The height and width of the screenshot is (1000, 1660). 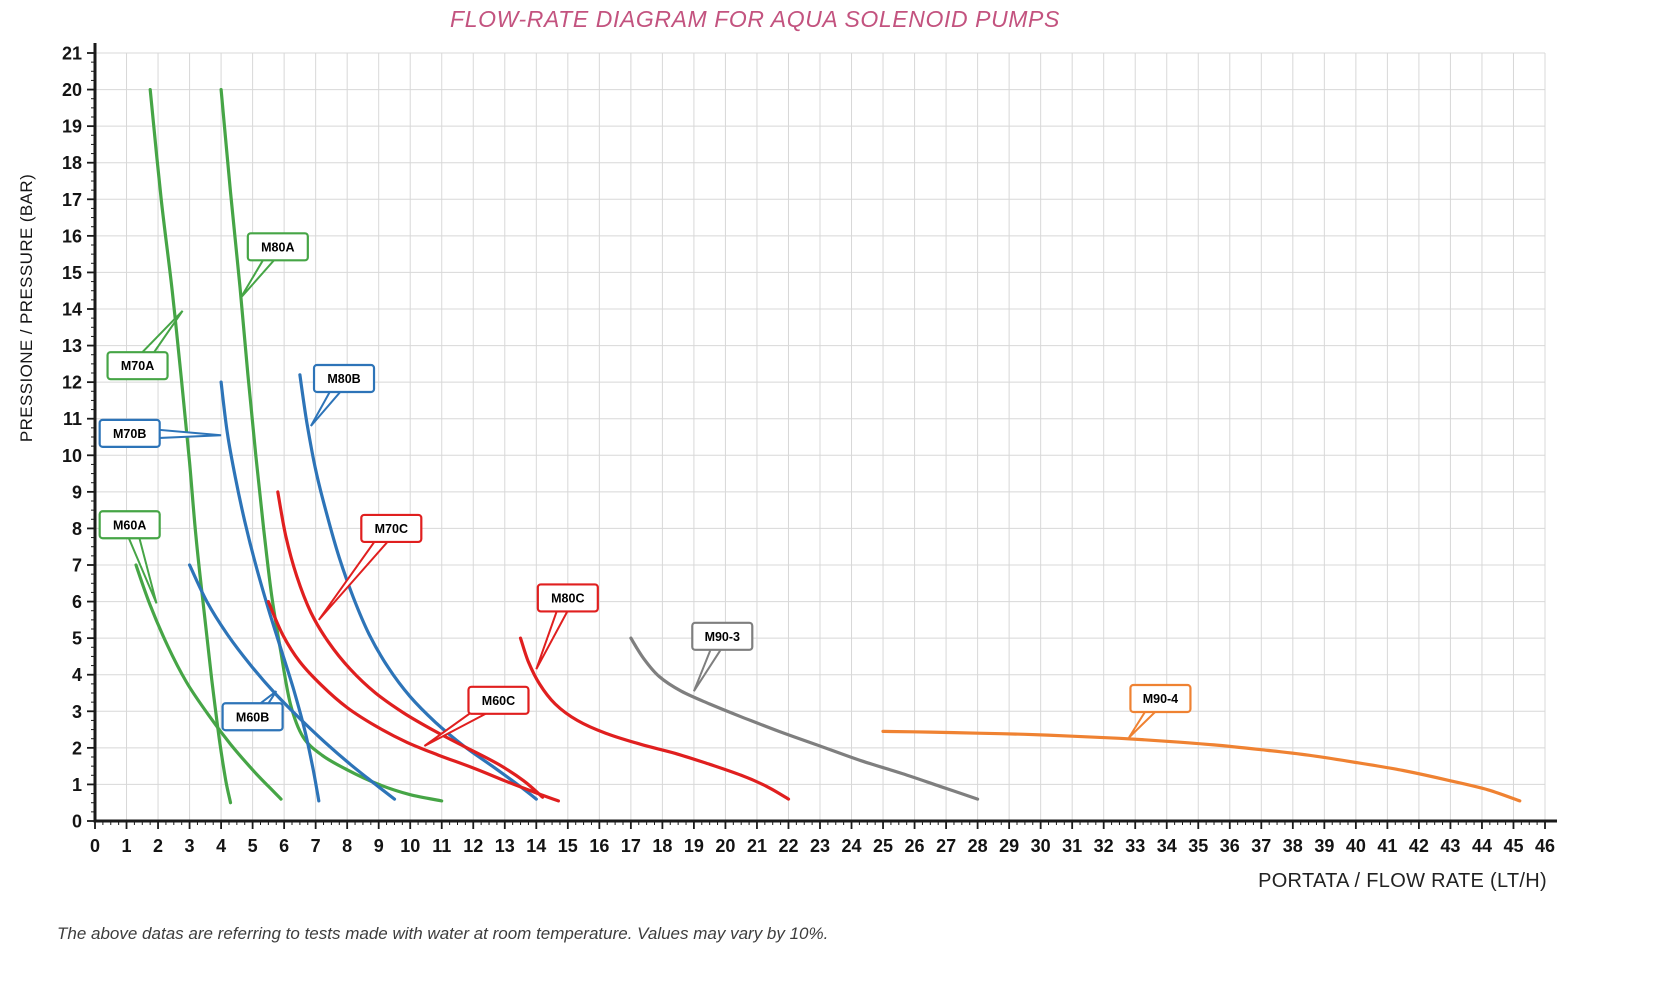 I want to click on y-tick-label: 17, so click(x=72, y=200).